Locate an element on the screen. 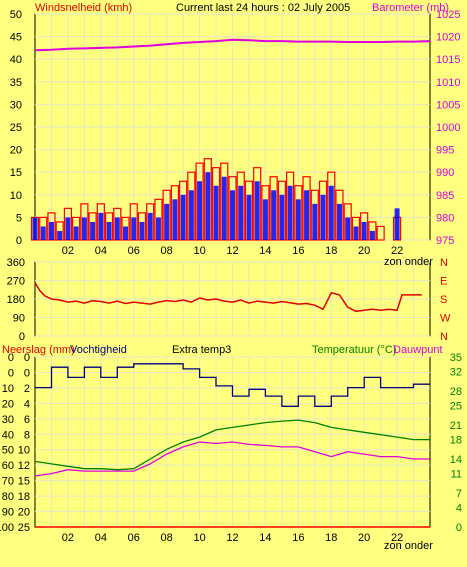  y-tick-label-barometer: 1020 is located at coordinates (448, 38).